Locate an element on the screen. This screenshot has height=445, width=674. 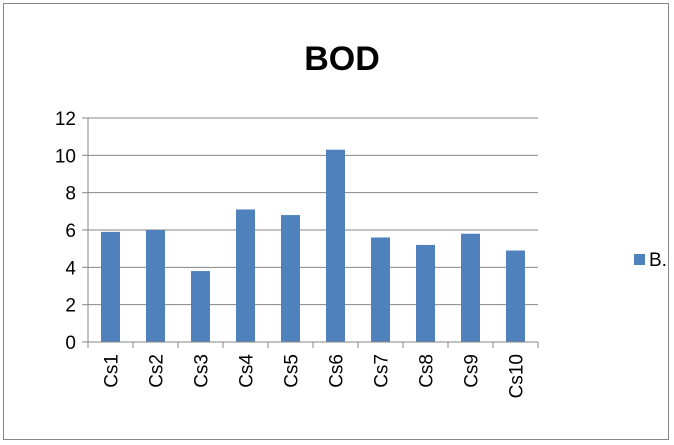
legend: B. is located at coordinates (650, 260).